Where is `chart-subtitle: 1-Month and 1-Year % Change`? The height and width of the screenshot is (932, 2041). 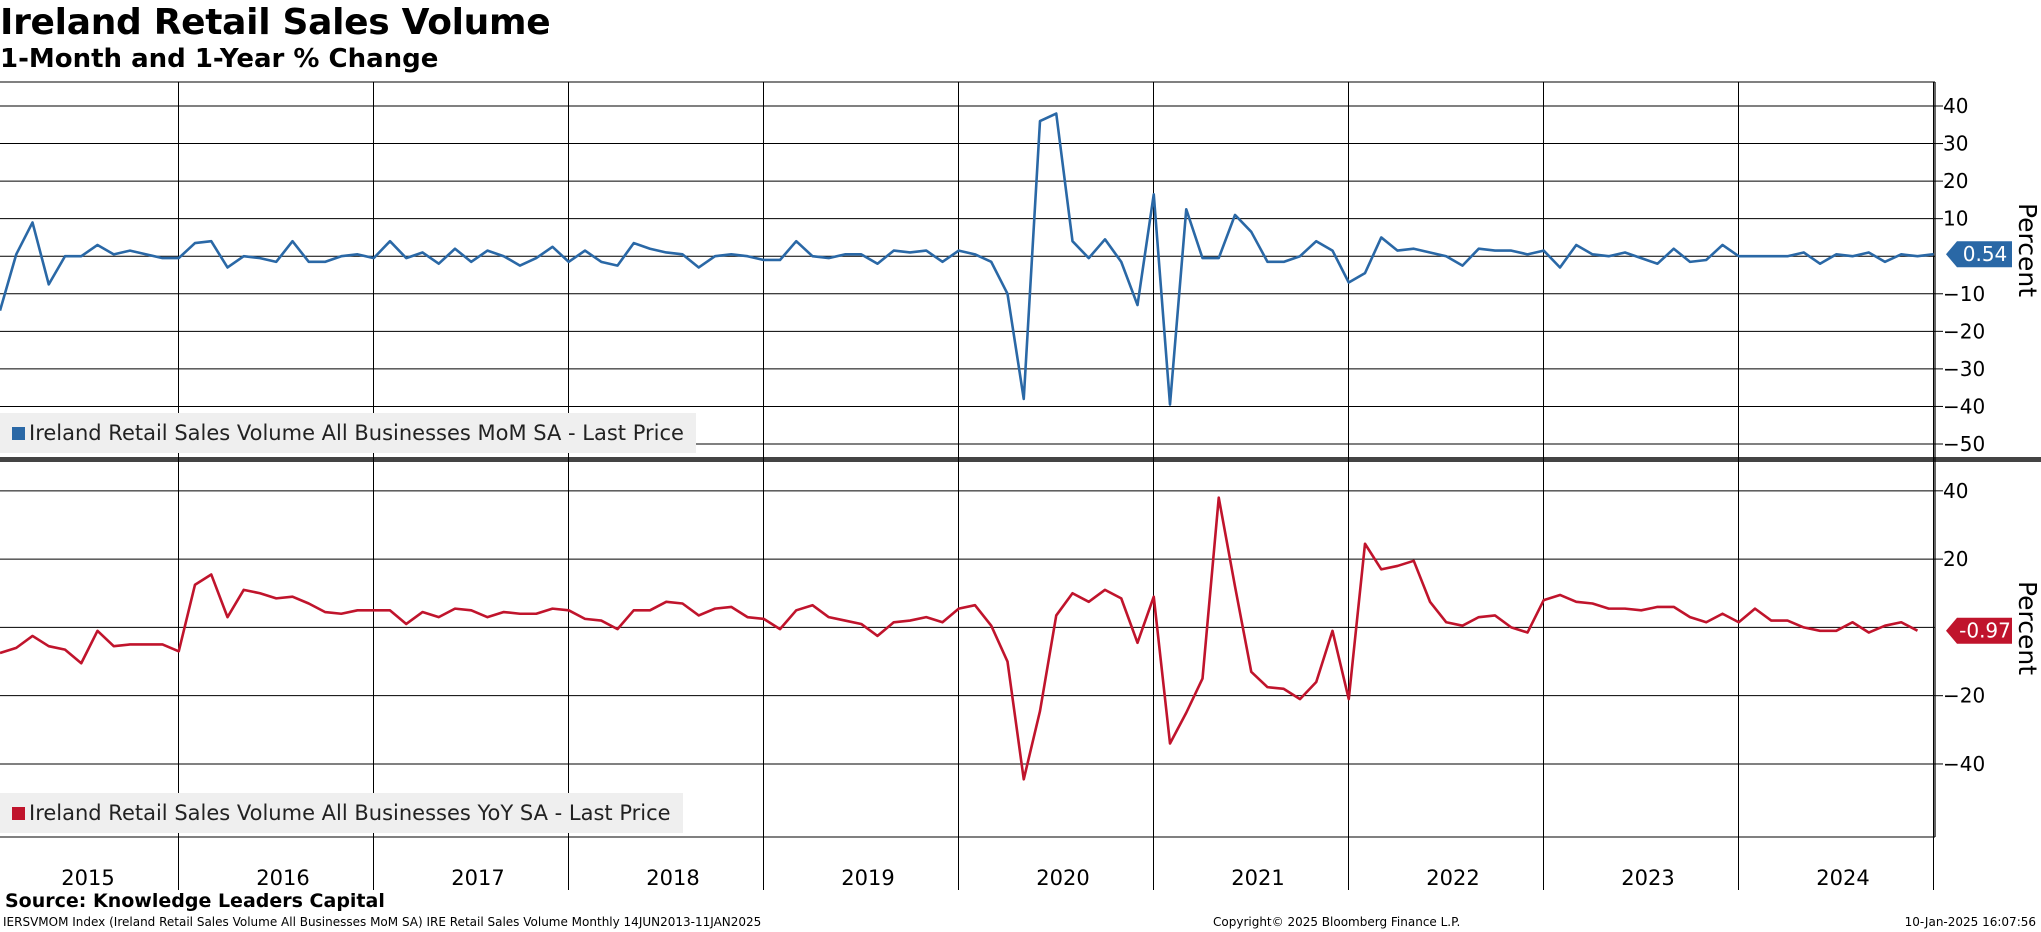
chart-subtitle: 1-Month and 1-Year % Change is located at coordinates (219, 59).